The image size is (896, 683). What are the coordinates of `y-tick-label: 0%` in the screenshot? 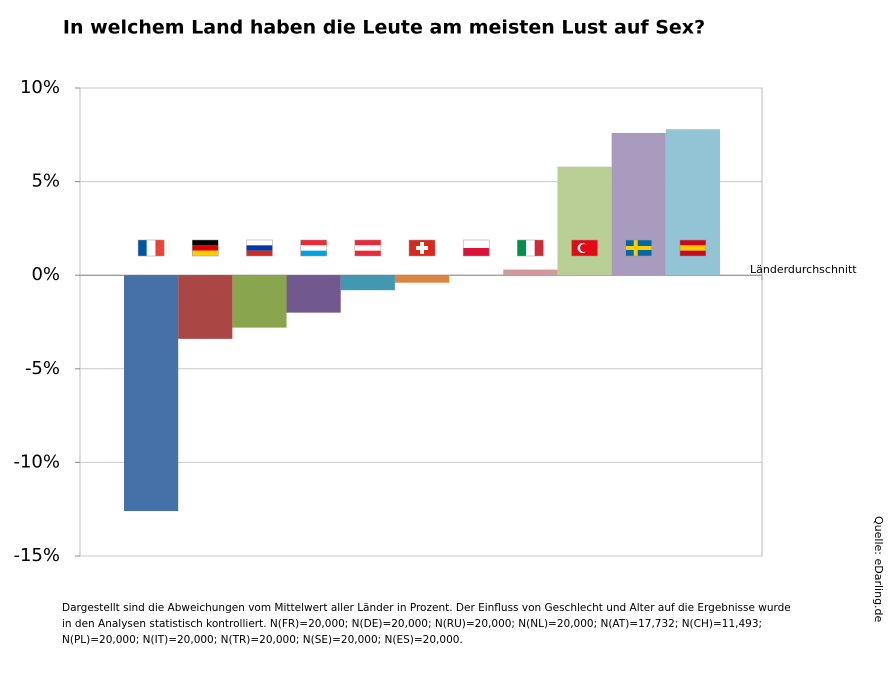 It's located at (45, 274).